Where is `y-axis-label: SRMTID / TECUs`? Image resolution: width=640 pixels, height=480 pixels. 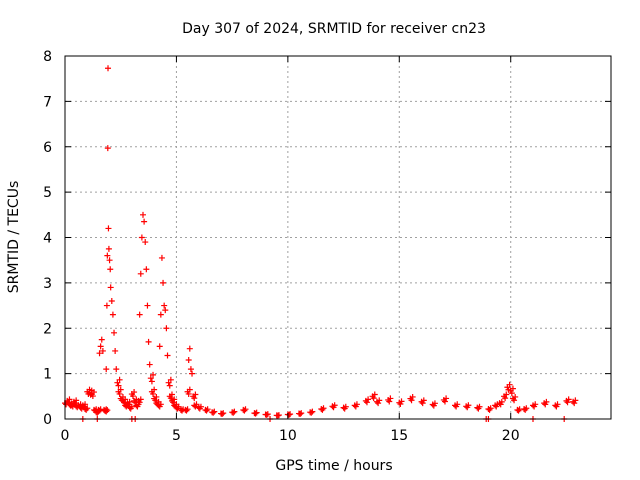
y-axis-label: SRMTID / TECUs is located at coordinates (14, 237).